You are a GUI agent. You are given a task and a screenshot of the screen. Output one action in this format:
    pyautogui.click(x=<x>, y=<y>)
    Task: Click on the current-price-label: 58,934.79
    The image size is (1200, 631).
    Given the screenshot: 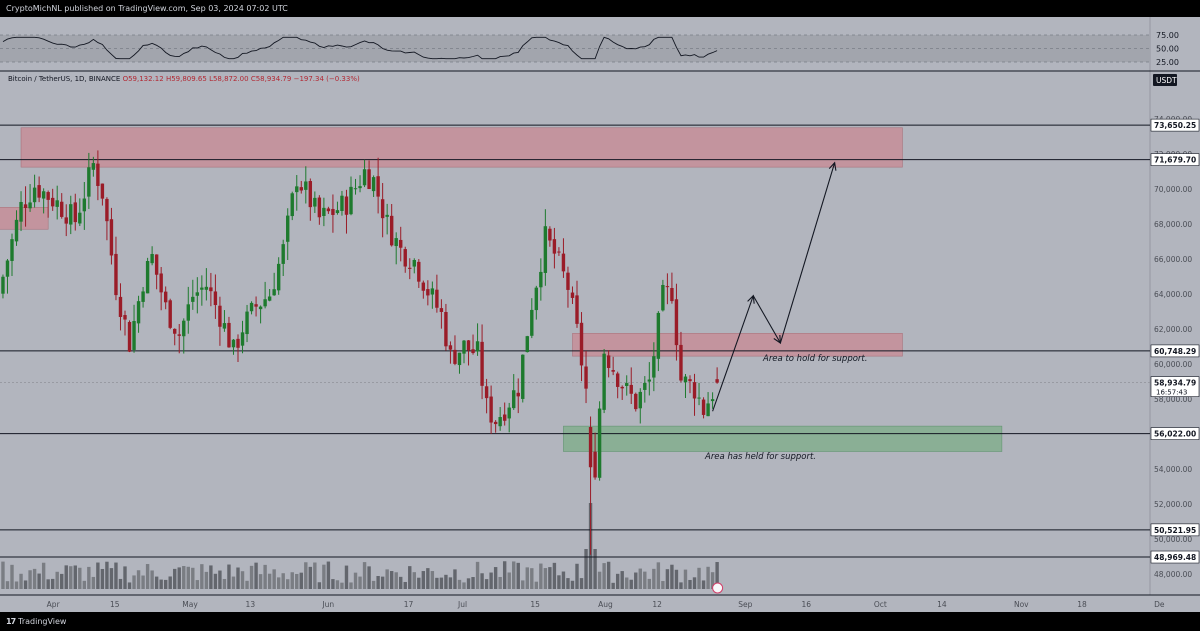 What is the action you would take?
    pyautogui.click(x=1175, y=383)
    